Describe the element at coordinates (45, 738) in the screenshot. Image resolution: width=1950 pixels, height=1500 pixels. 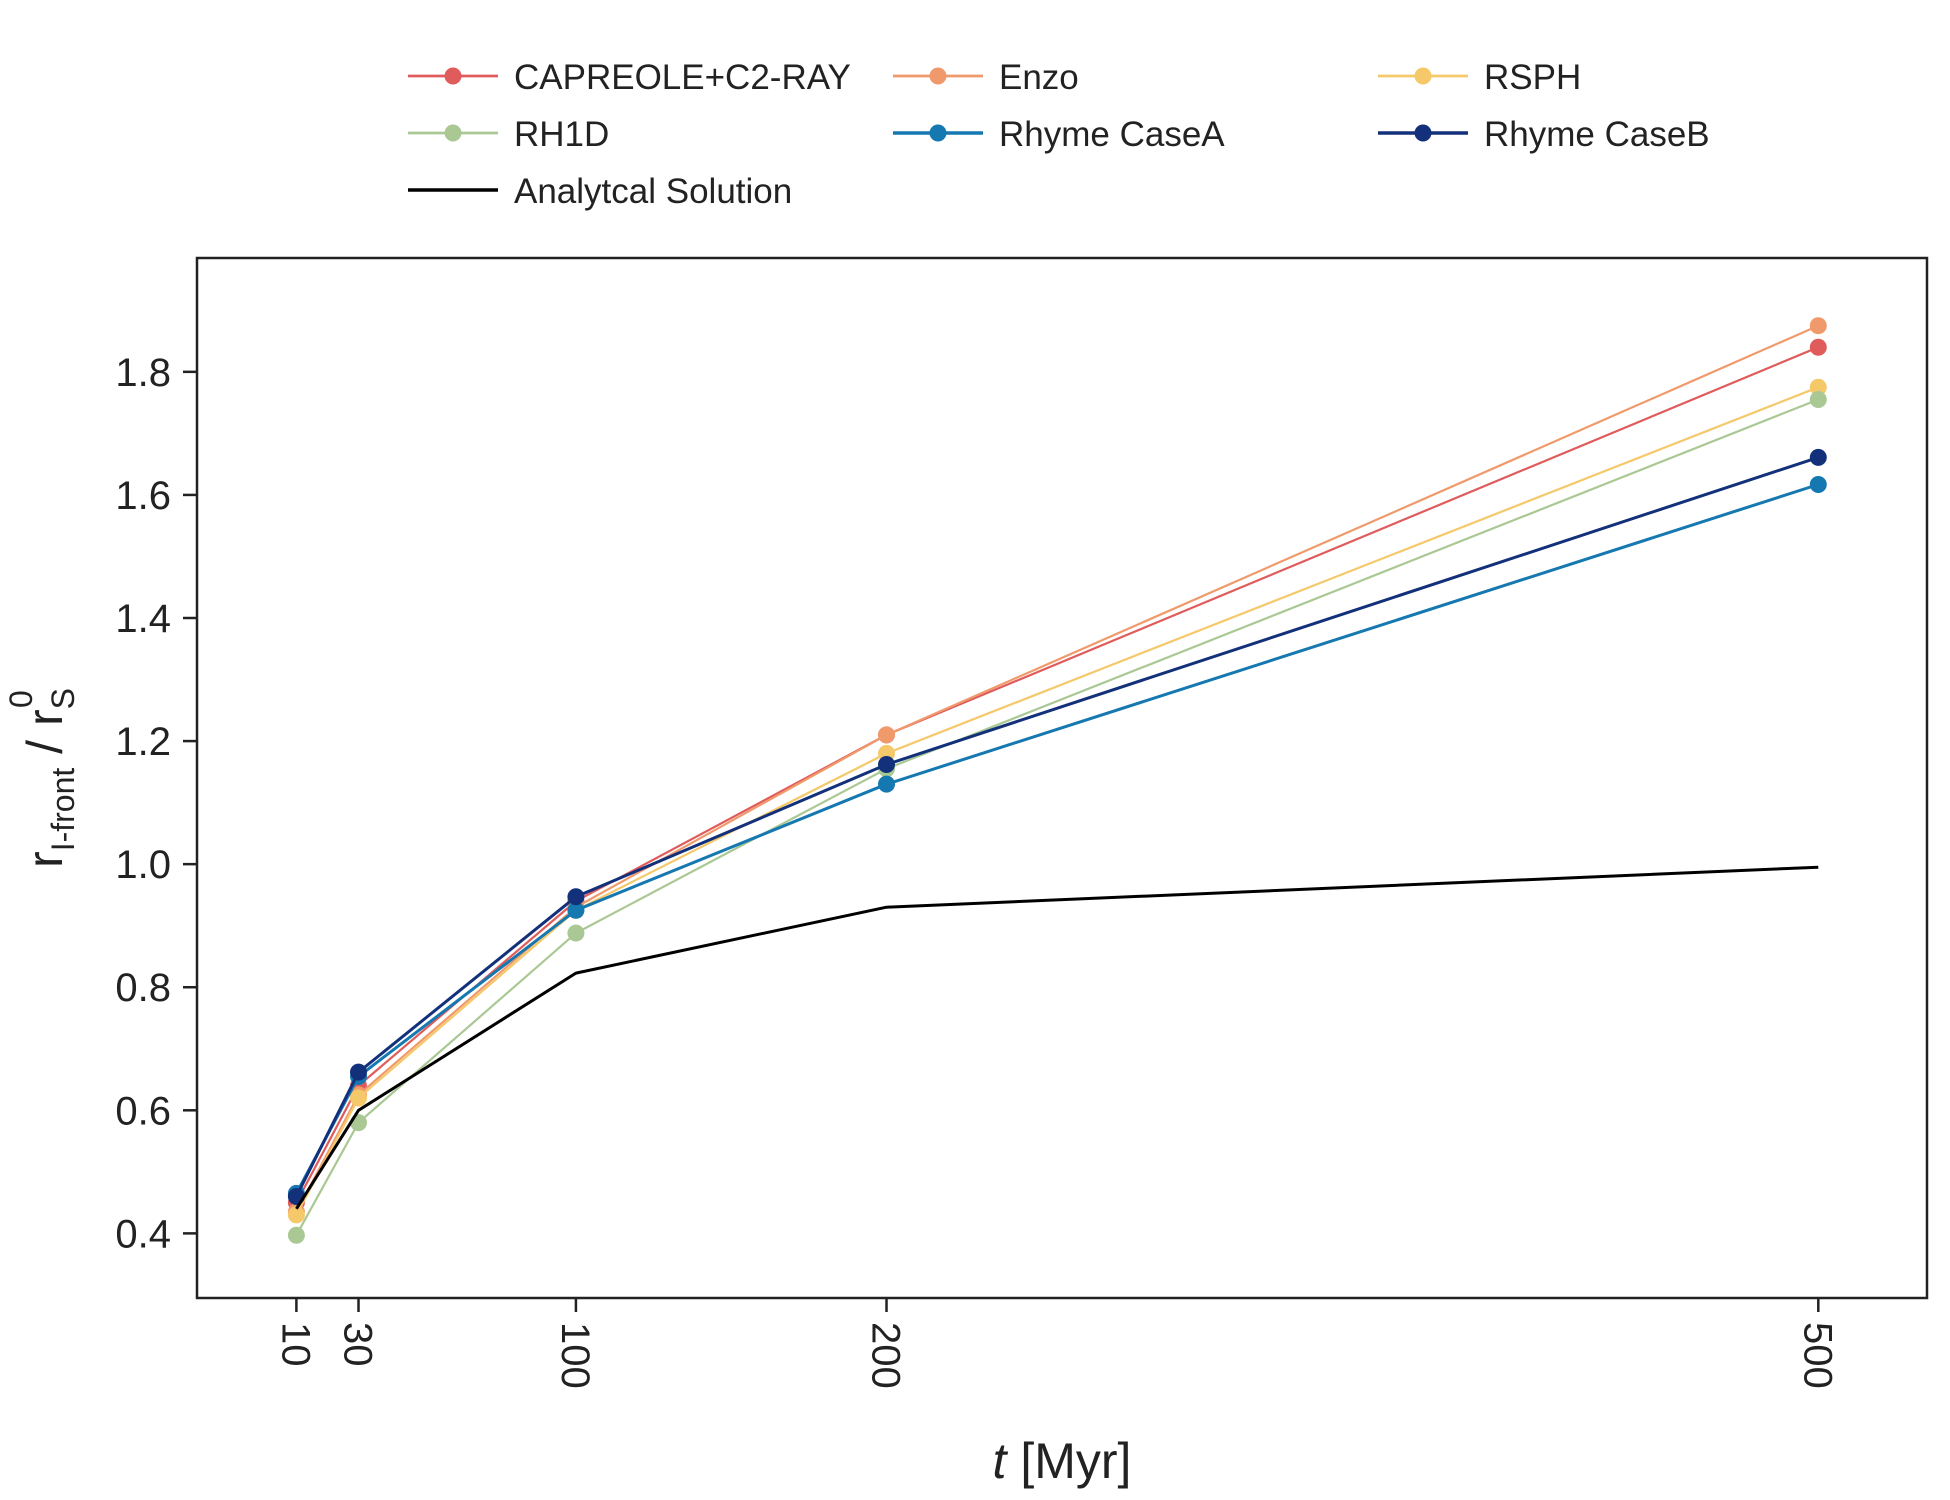
I see `y-axis-label-separator: / r` at that location.